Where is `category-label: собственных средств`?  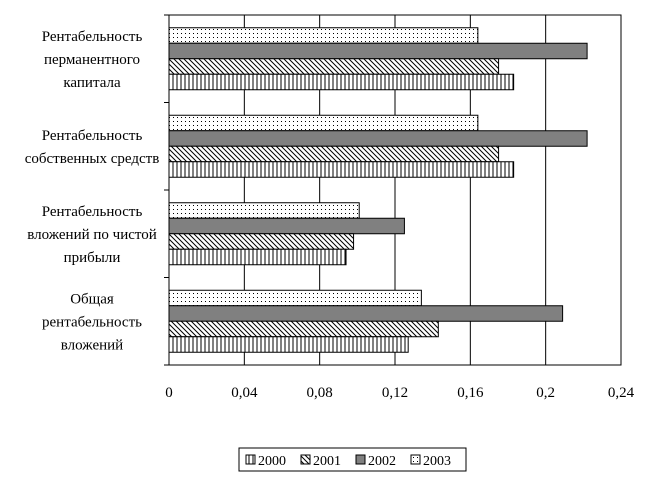
category-label: собственных средств is located at coordinates (92, 159).